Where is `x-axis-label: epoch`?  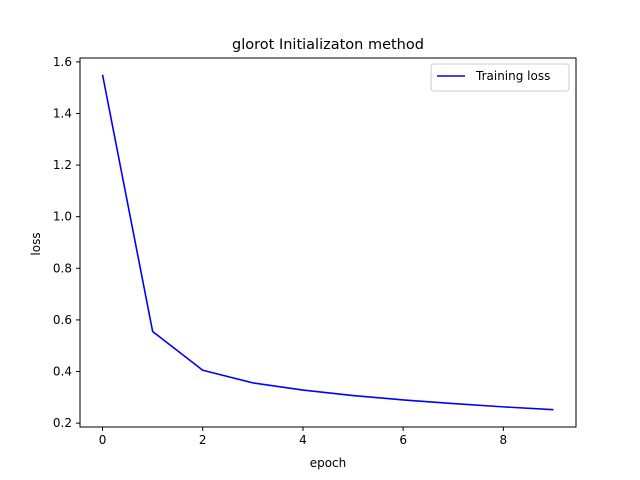 x-axis-label: epoch is located at coordinates (328, 463).